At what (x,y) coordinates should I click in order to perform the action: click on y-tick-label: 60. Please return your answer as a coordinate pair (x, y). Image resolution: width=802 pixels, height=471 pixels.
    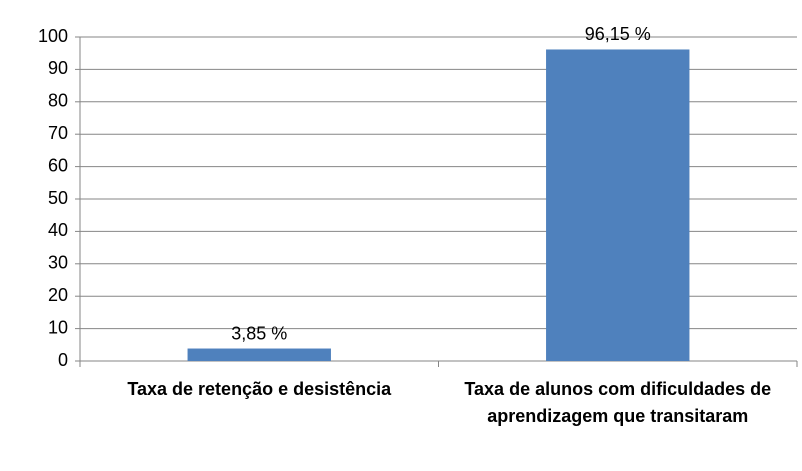
    Looking at the image, I should click on (58, 165).